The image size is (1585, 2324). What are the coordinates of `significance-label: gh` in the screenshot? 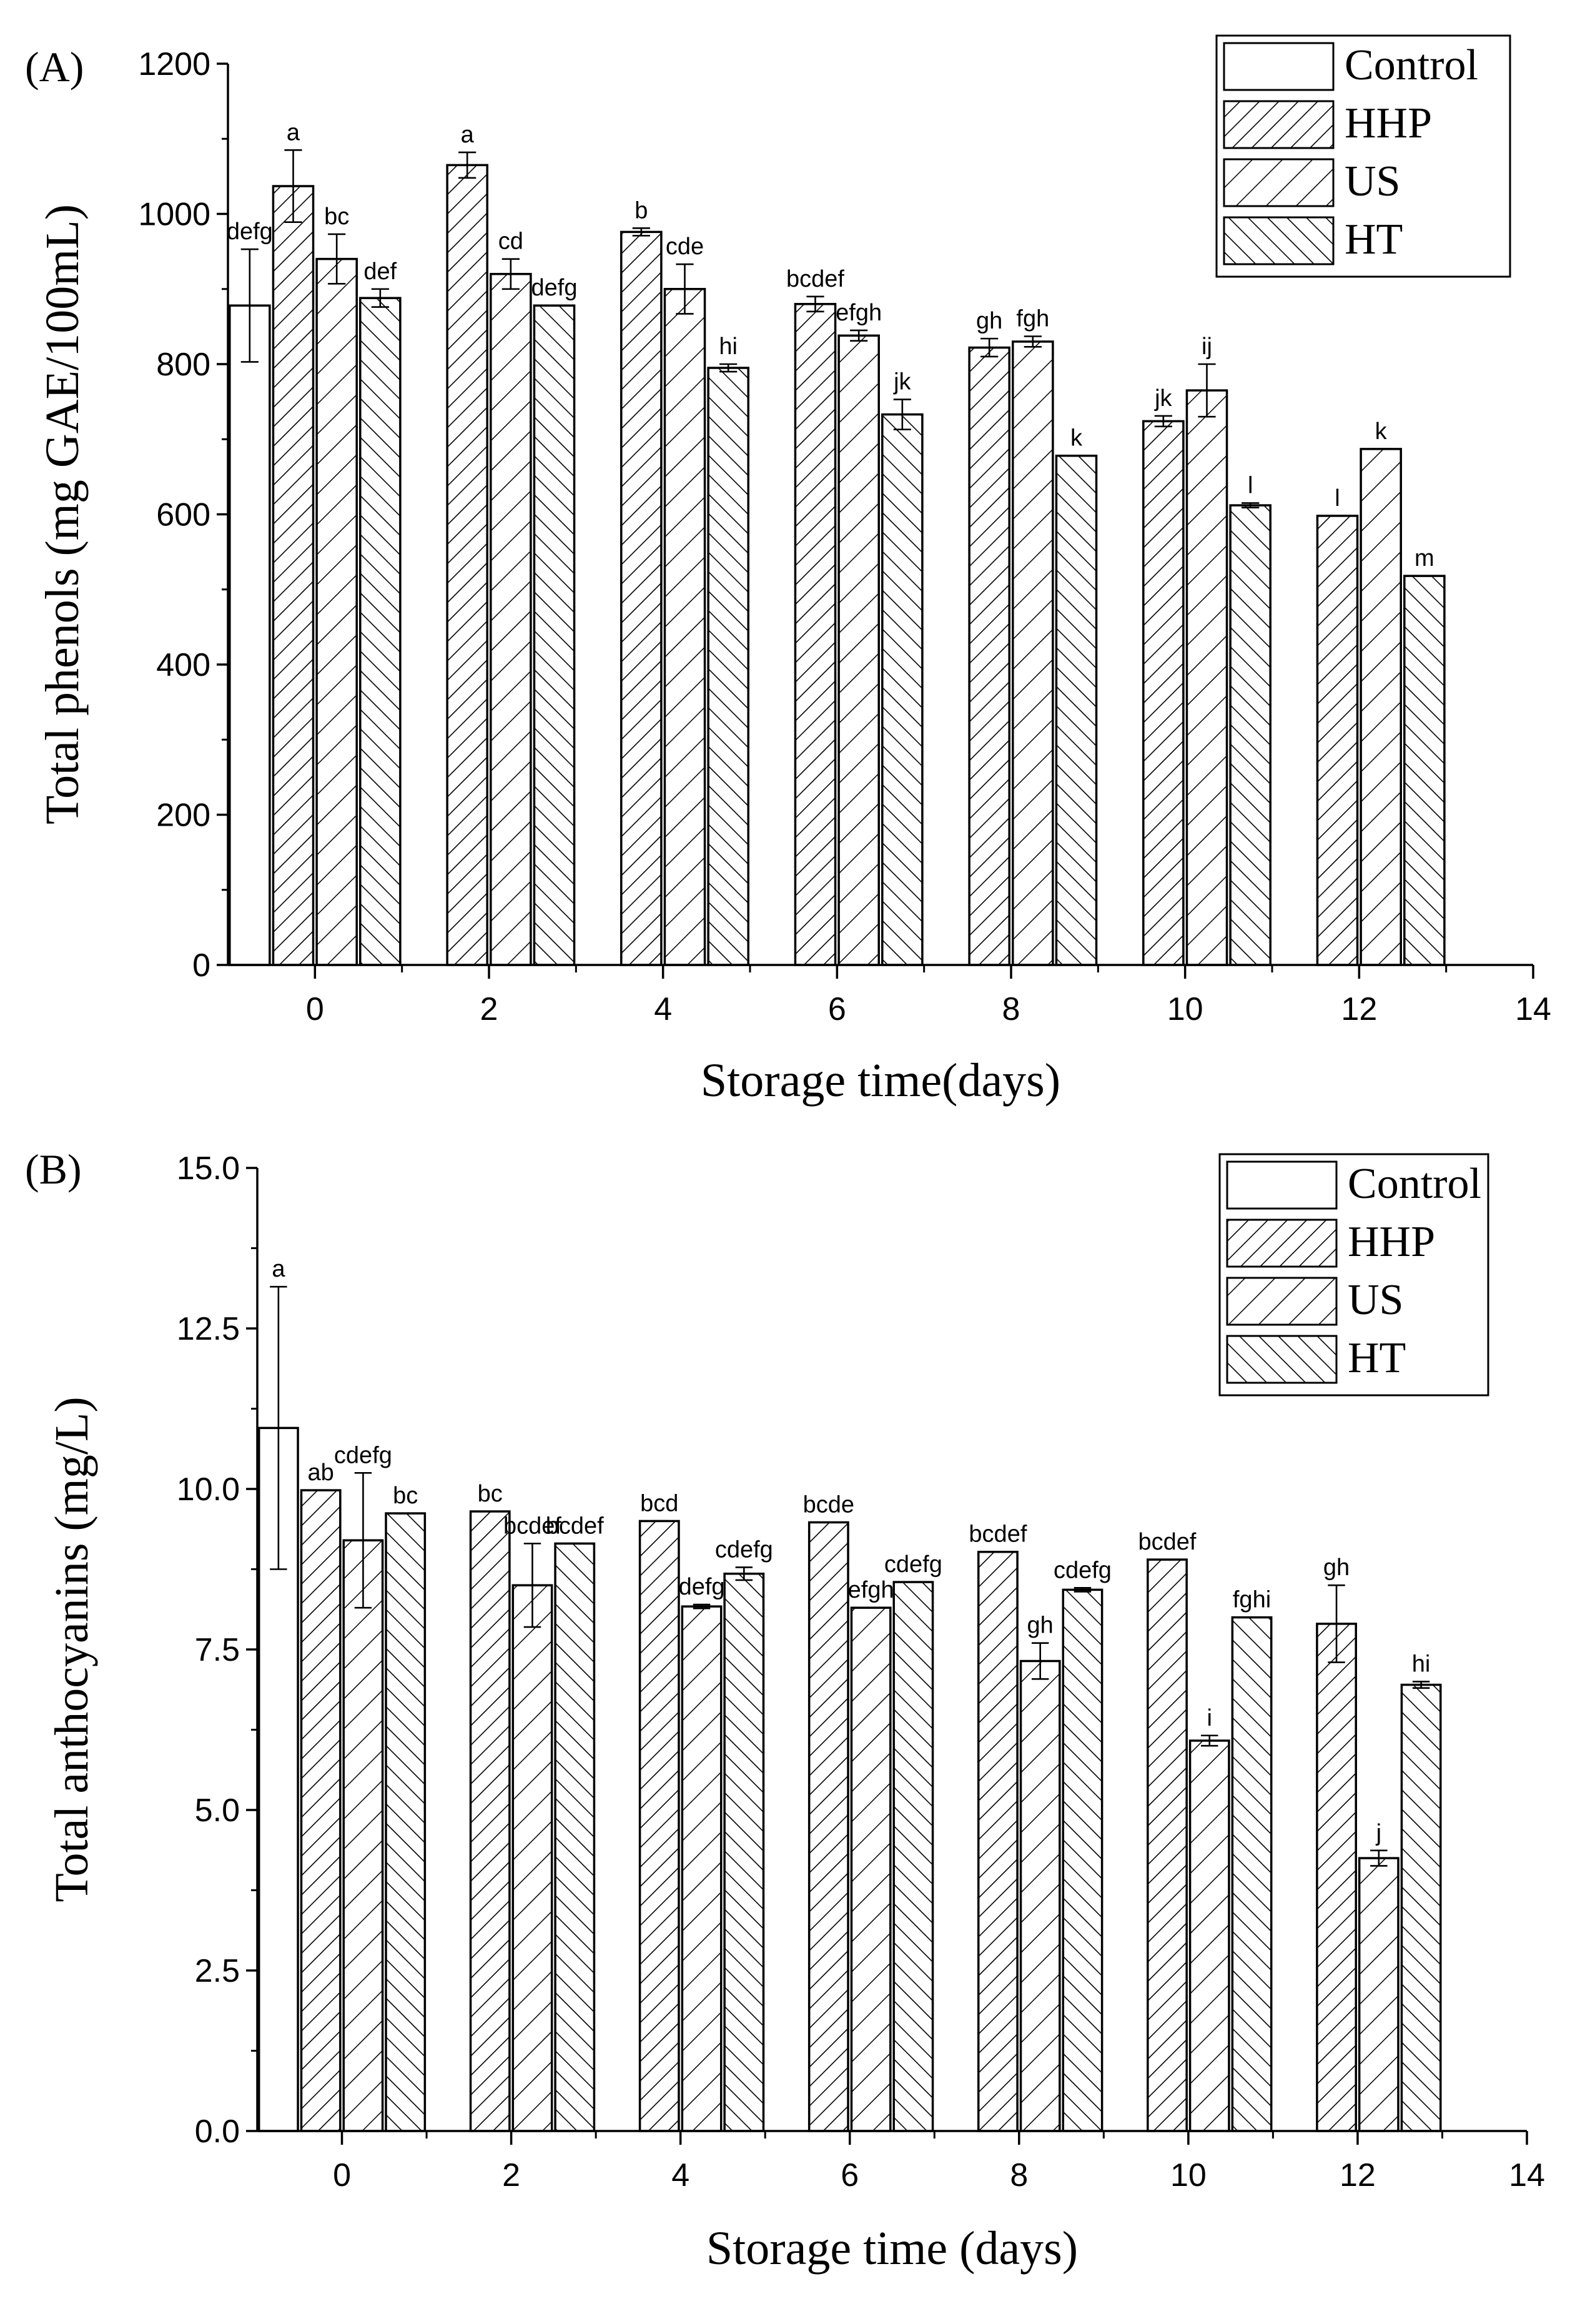 It's located at (1336, 1568).